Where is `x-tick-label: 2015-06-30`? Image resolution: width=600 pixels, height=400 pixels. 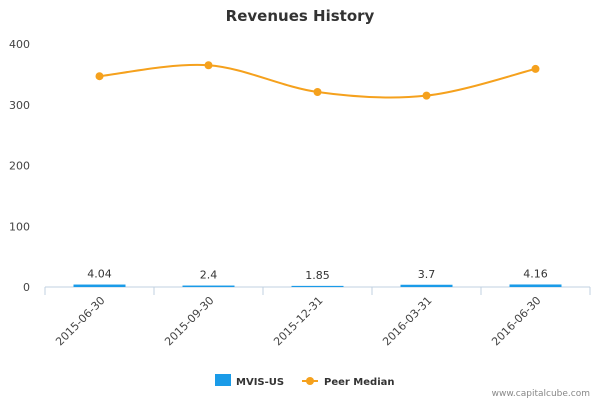 x-tick-label: 2015-06-30 is located at coordinates (80, 321).